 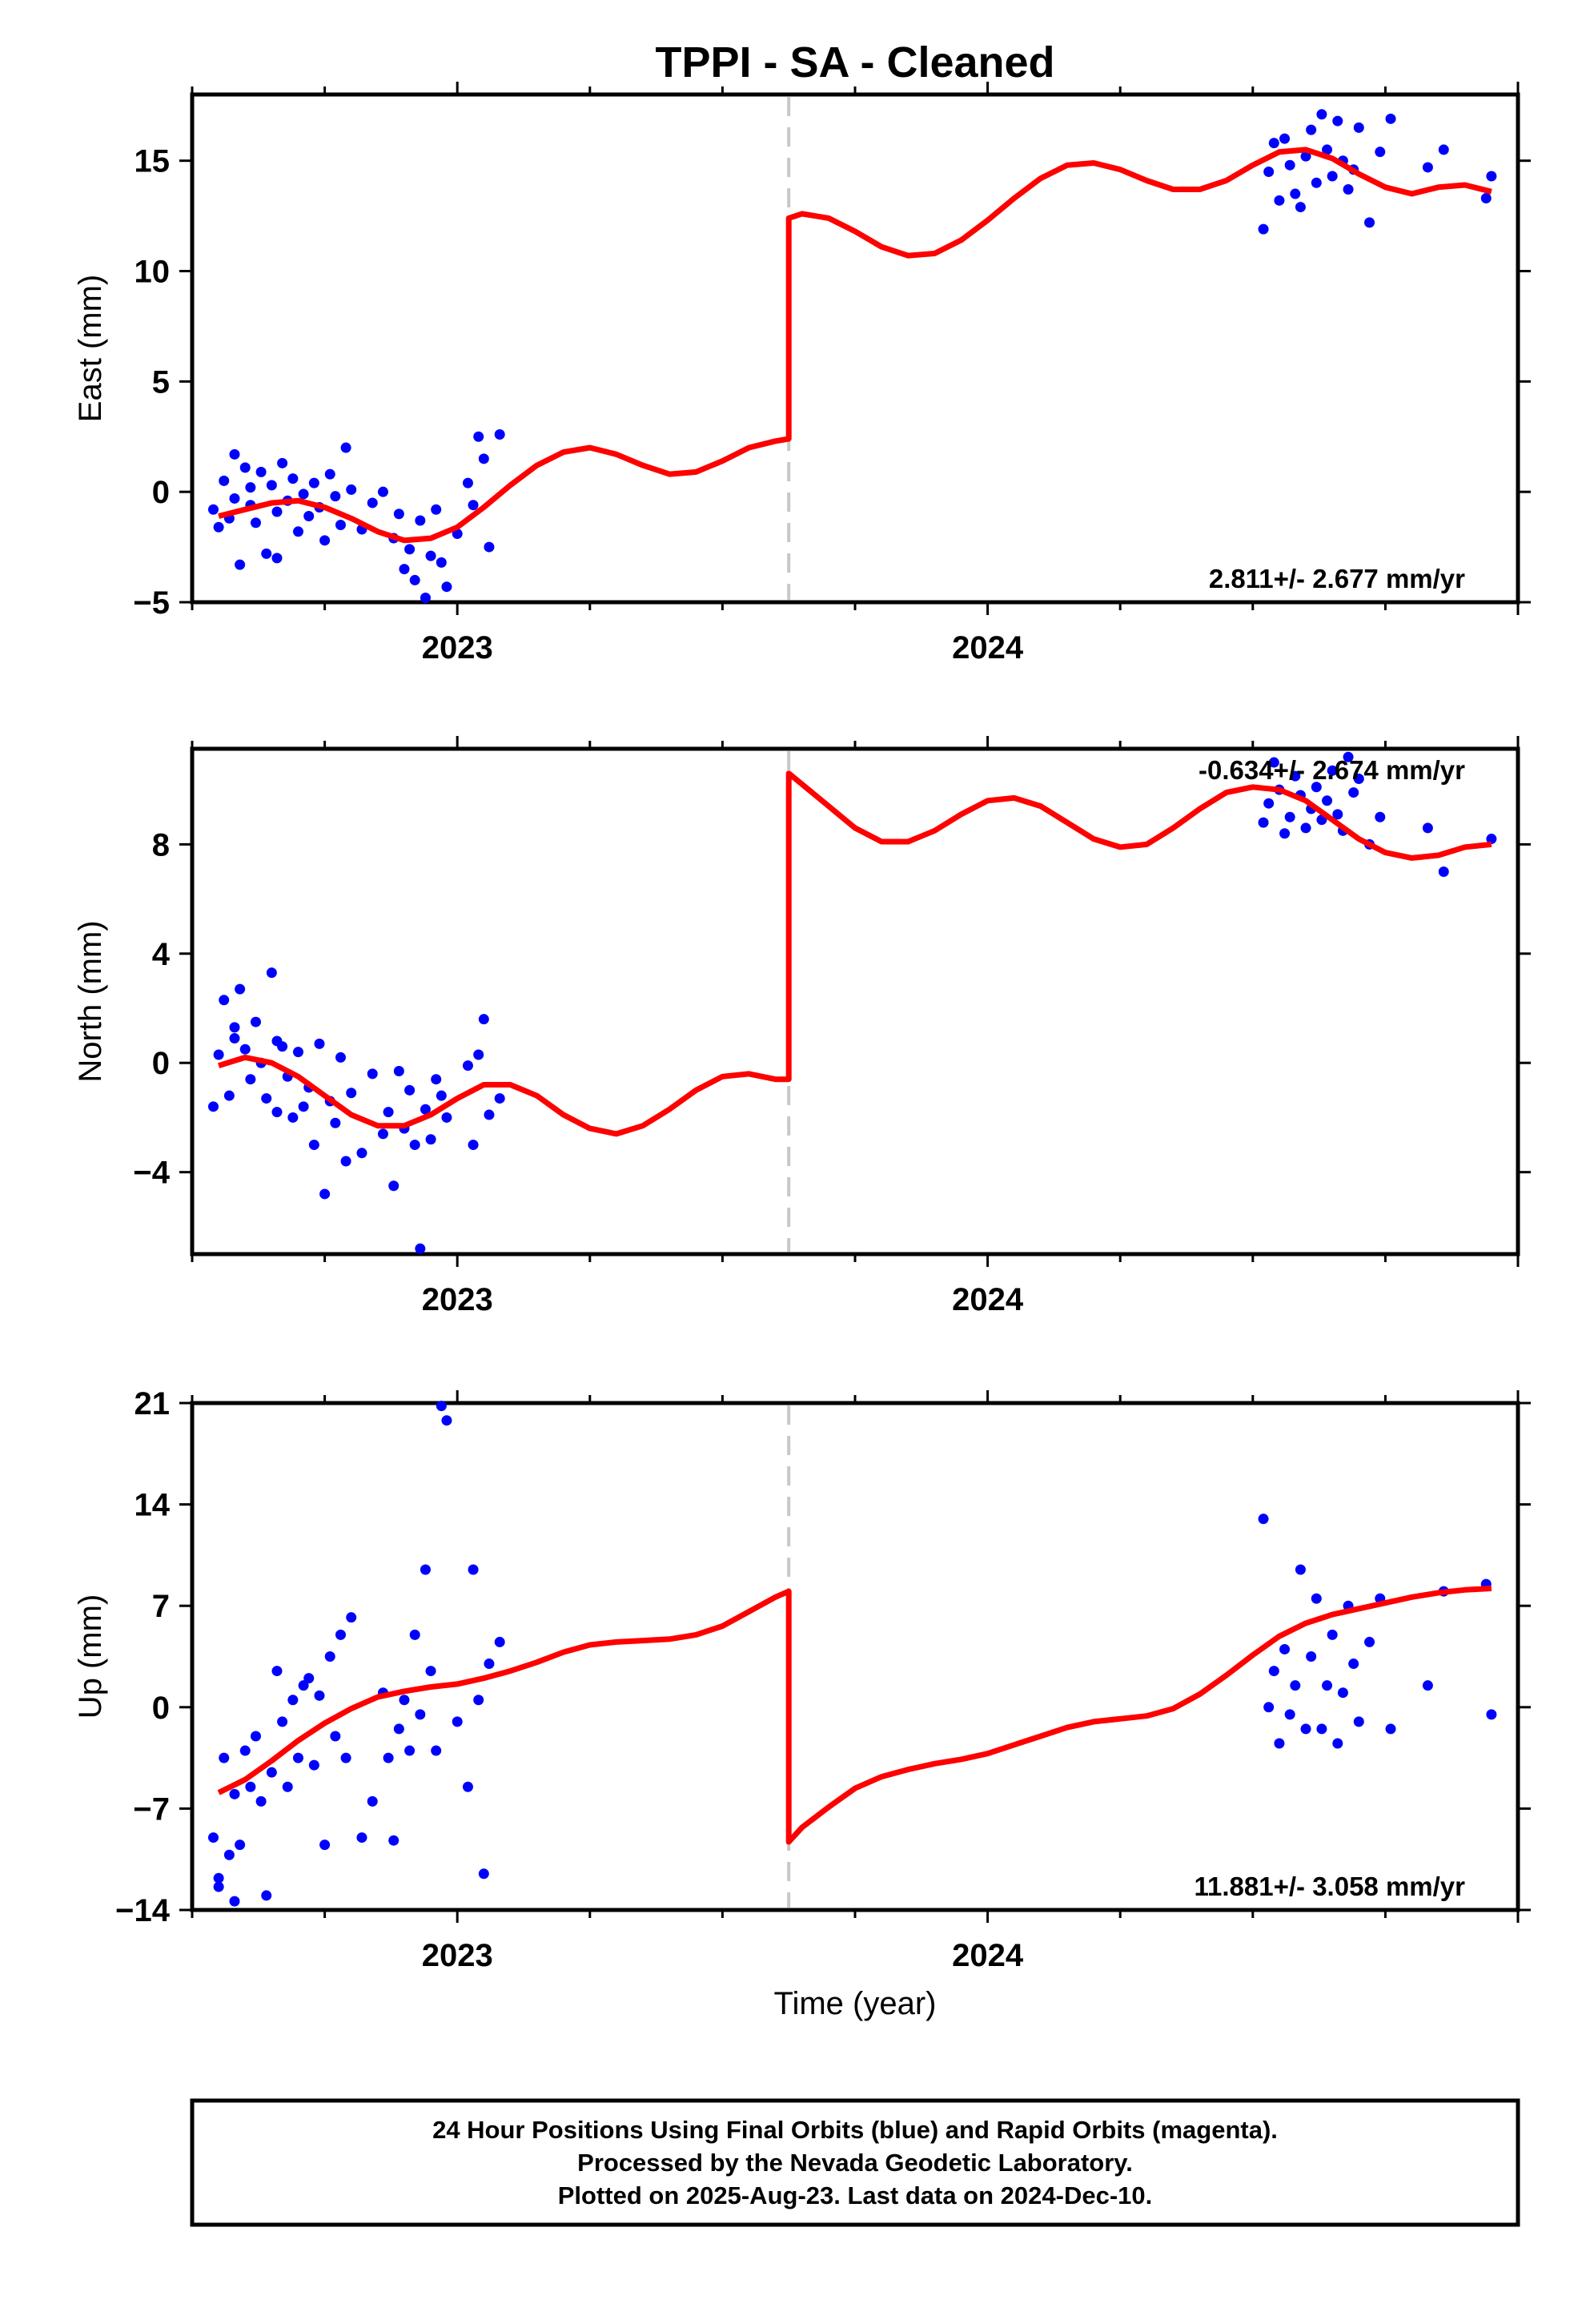 What do you see at coordinates (143, 1910) in the screenshot?
I see `y-tick-label: −14` at bounding box center [143, 1910].